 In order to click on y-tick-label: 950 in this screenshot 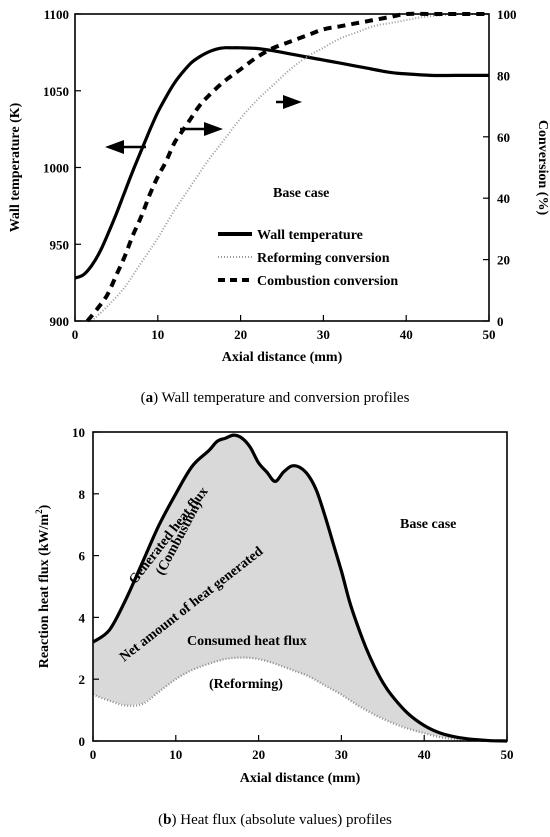, I will do `click(60, 244)`.